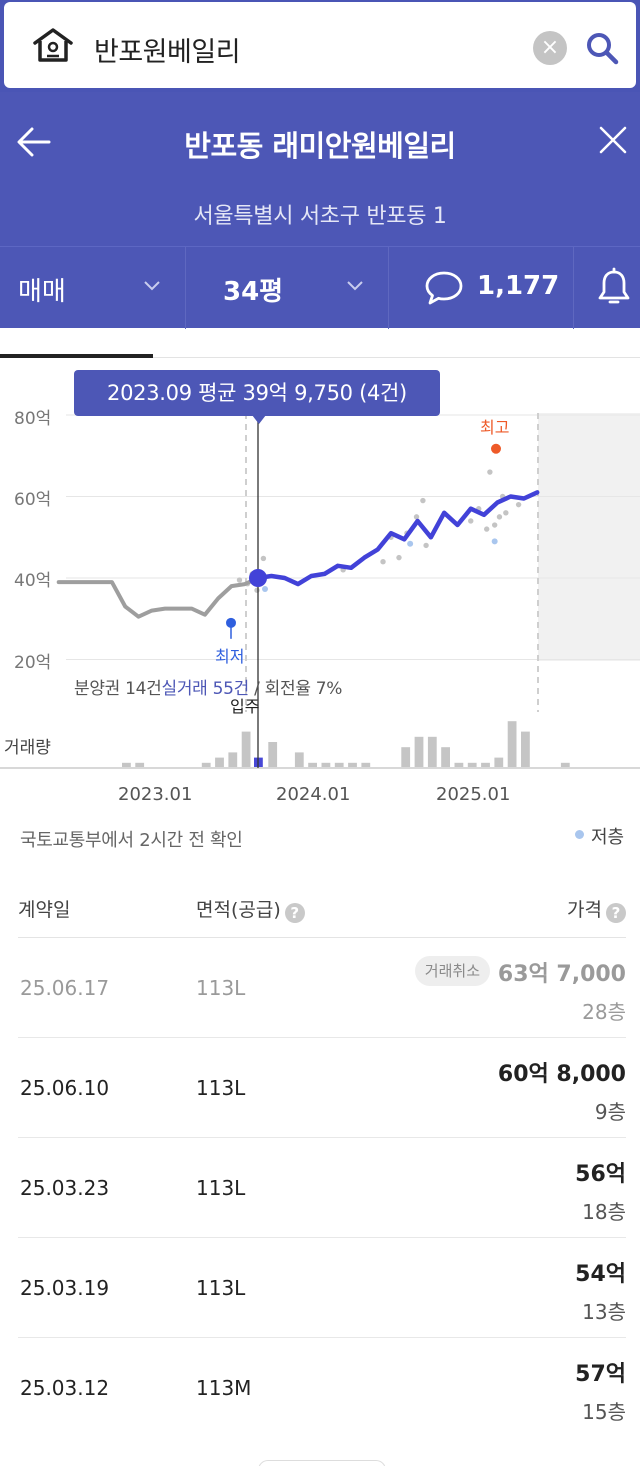  Describe the element at coordinates (320, 343) in the screenshot. I see `tab-bar` at that location.